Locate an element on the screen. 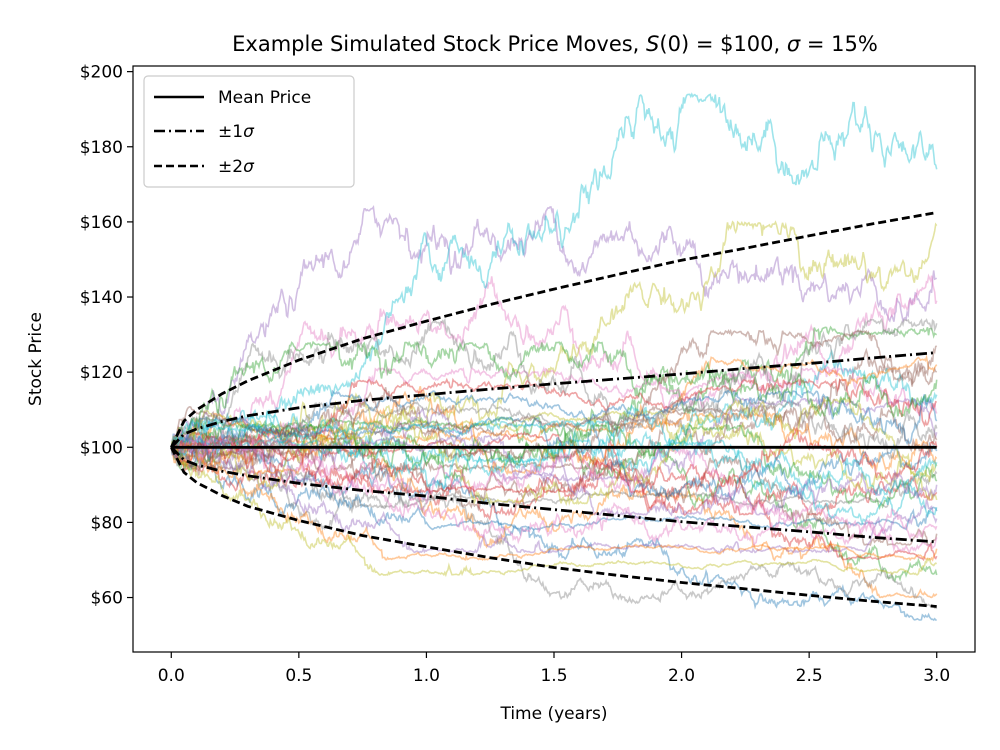 This screenshot has width=1000, height=750. y-tick-label: $140 is located at coordinates (101, 298).